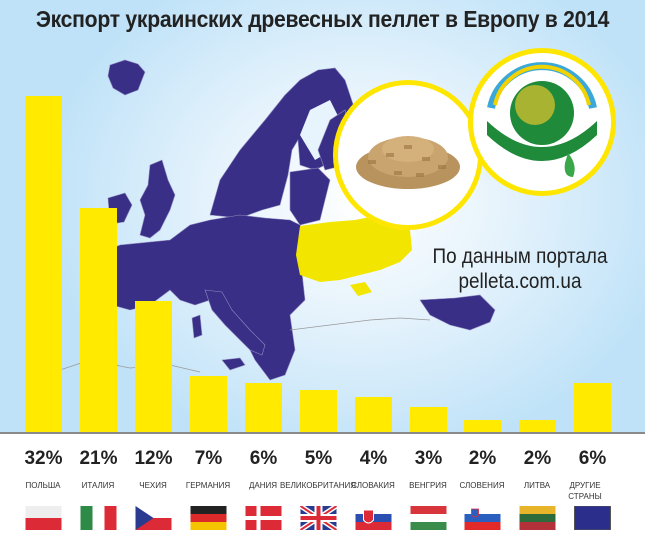  I want to click on wood-pellets-icon, so click(408, 162).